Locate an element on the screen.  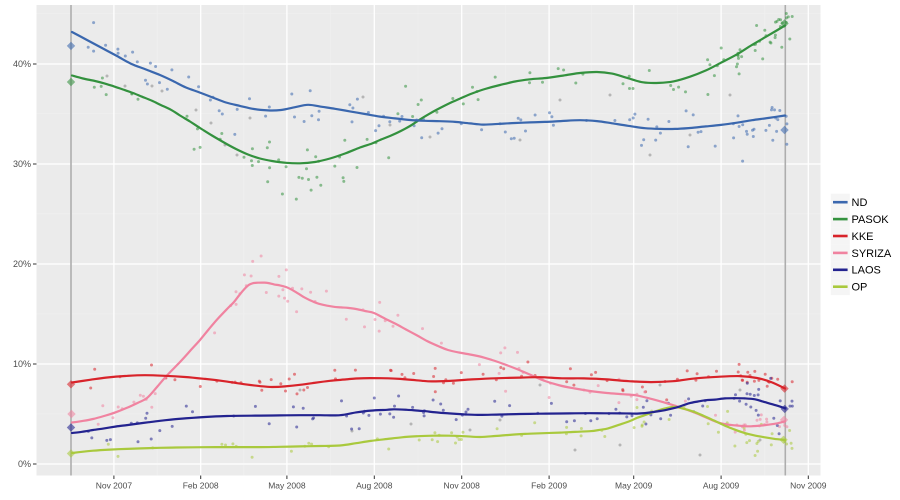
svg-text: SYRIZA is located at coordinates (872, 254).